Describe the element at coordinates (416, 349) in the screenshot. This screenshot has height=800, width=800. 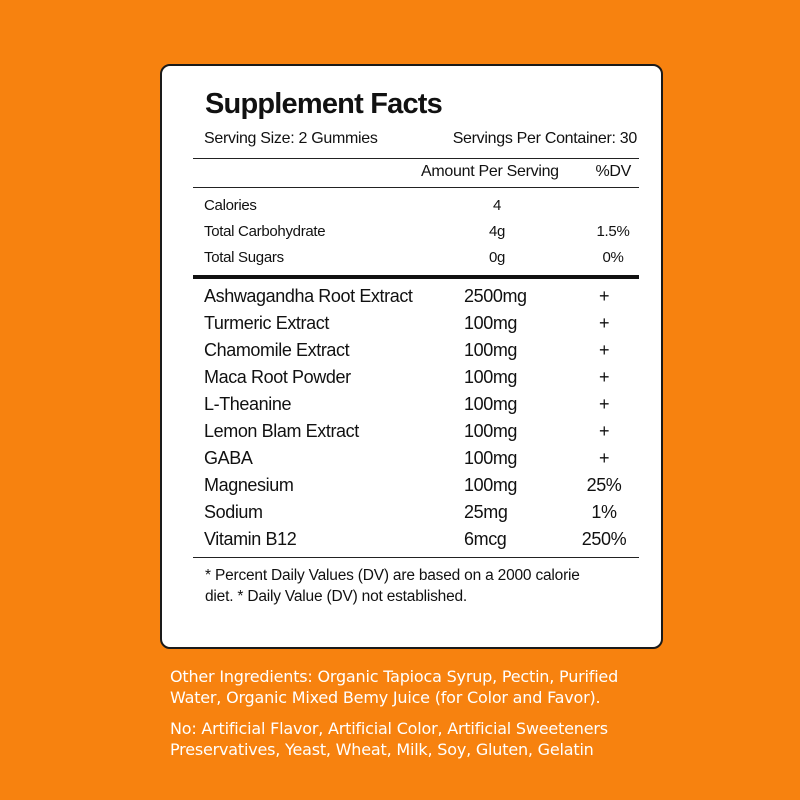
I see `ingredient-row: Chamomile Extract 100mg +` at that location.